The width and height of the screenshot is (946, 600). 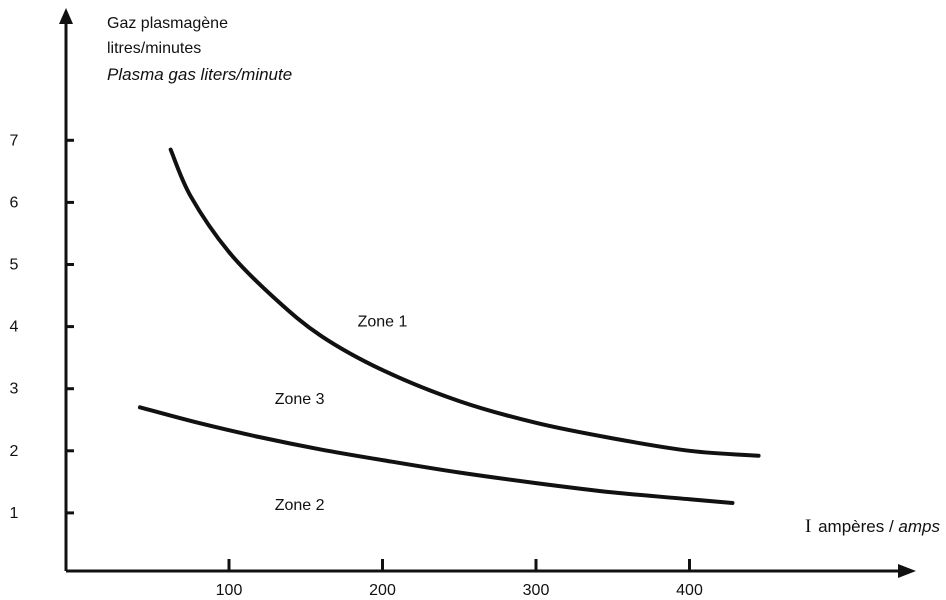 What do you see at coordinates (536, 590) in the screenshot?
I see `x-tick-label: 300` at bounding box center [536, 590].